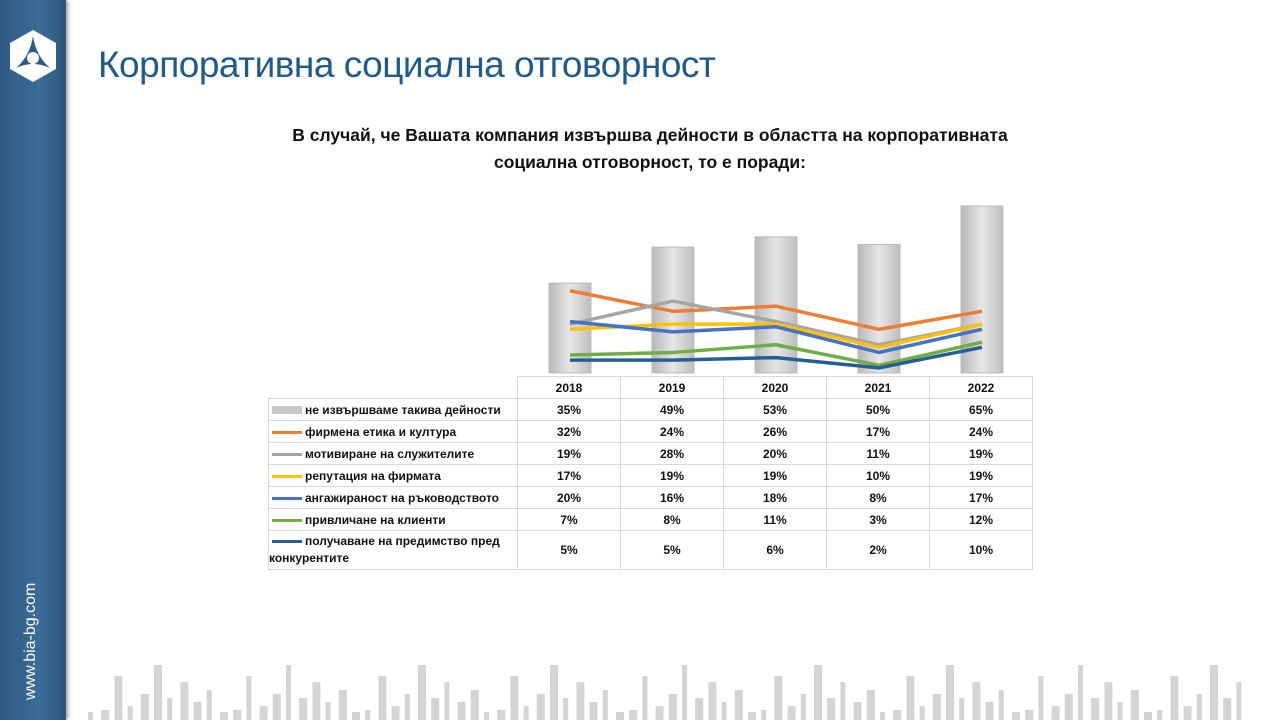 The width and height of the screenshot is (1280, 720). Describe the element at coordinates (672, 550) in the screenshot. I see `value-cell: 5%` at that location.